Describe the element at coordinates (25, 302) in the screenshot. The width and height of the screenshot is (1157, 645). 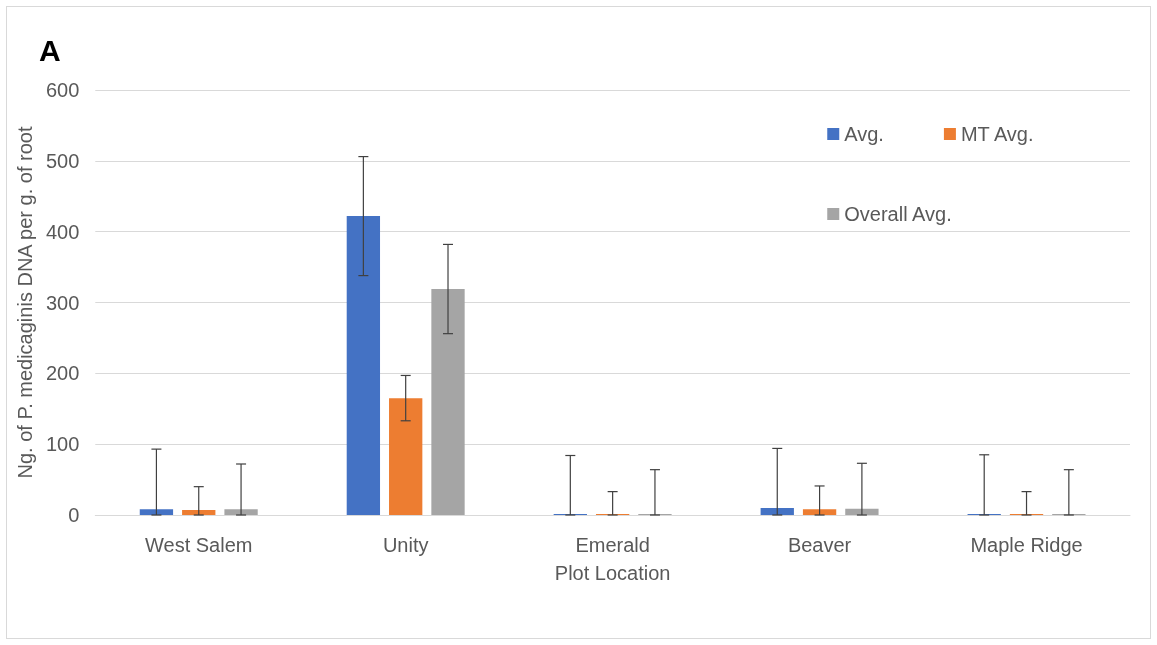
I see `y-axis-title: Ng. of P. medicaginis DNA per g. of root` at that location.